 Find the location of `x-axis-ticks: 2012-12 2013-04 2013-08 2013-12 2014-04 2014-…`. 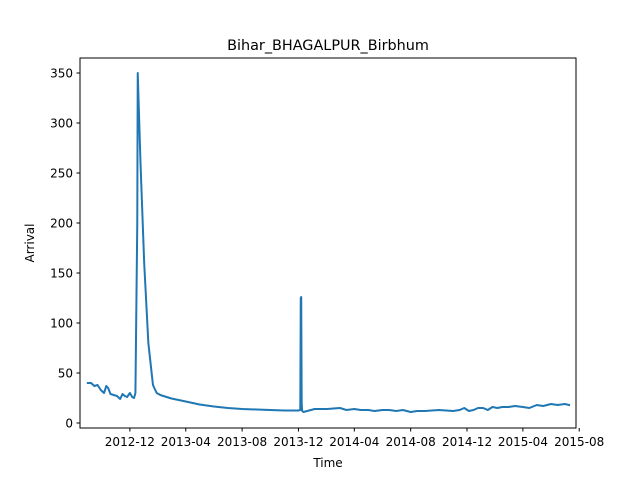

x-axis-ticks: 2012-12 2013-04 2013-08 2013-12 2014-04 2014-… is located at coordinates (354, 438).